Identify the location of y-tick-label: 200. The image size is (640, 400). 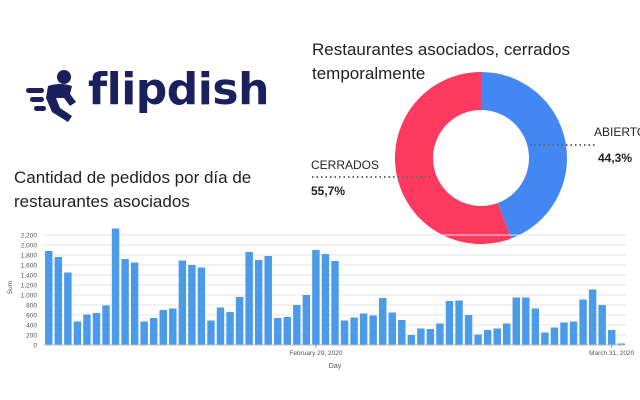
(31, 336).